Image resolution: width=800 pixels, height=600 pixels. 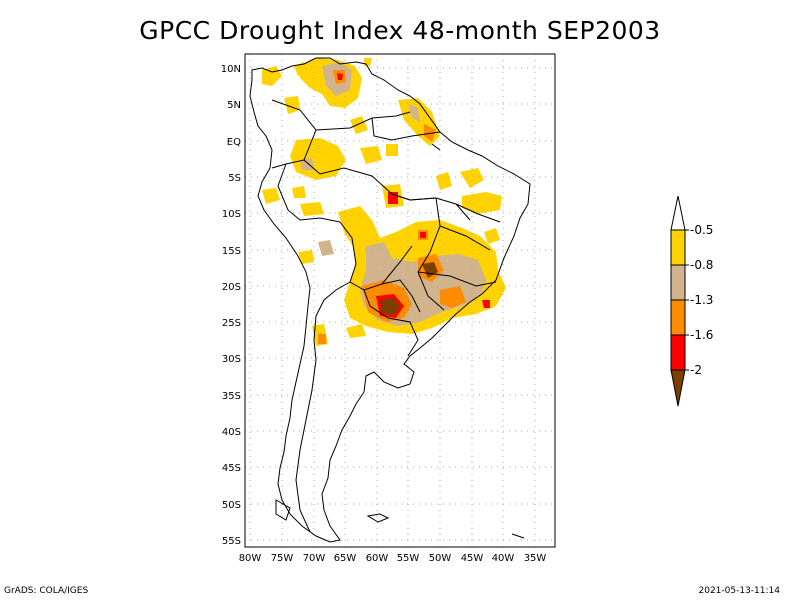 What do you see at coordinates (400, 30) in the screenshot?
I see `map-title: GPCC Drought Index 48-month SEP2003` at bounding box center [400, 30].